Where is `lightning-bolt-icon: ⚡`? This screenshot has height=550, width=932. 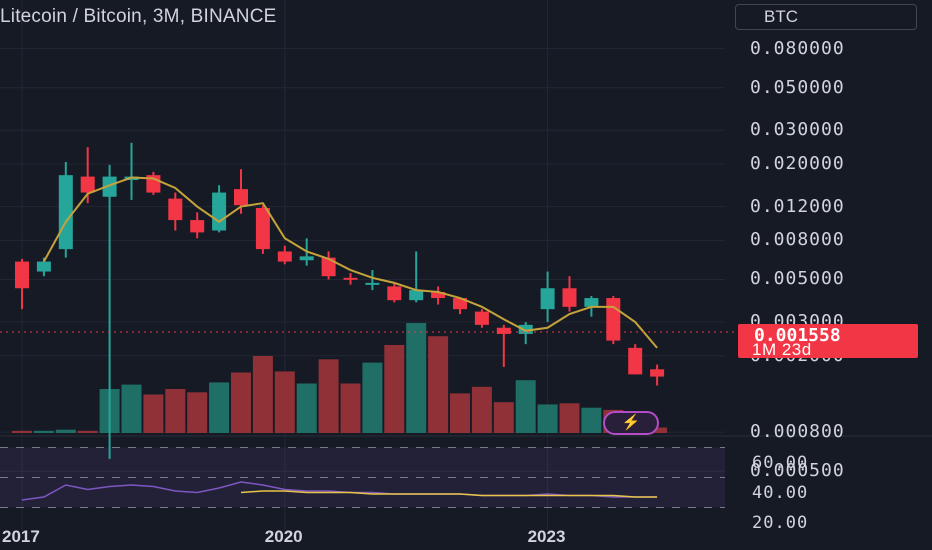
lightning-bolt-icon: ⚡ is located at coordinates (631, 422).